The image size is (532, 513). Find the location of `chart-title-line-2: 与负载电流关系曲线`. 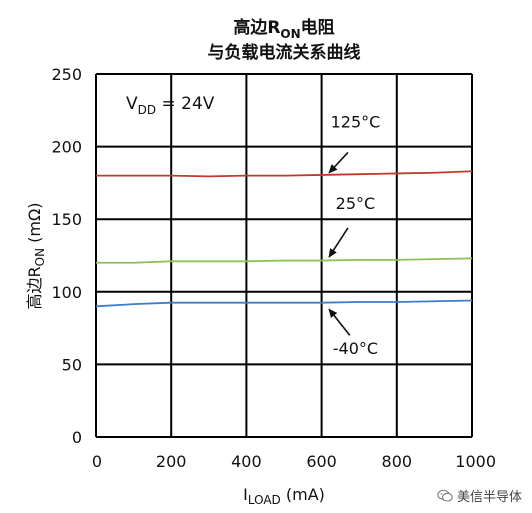

chart-title-line-2: 与负载电流关系曲线 is located at coordinates (284, 52).